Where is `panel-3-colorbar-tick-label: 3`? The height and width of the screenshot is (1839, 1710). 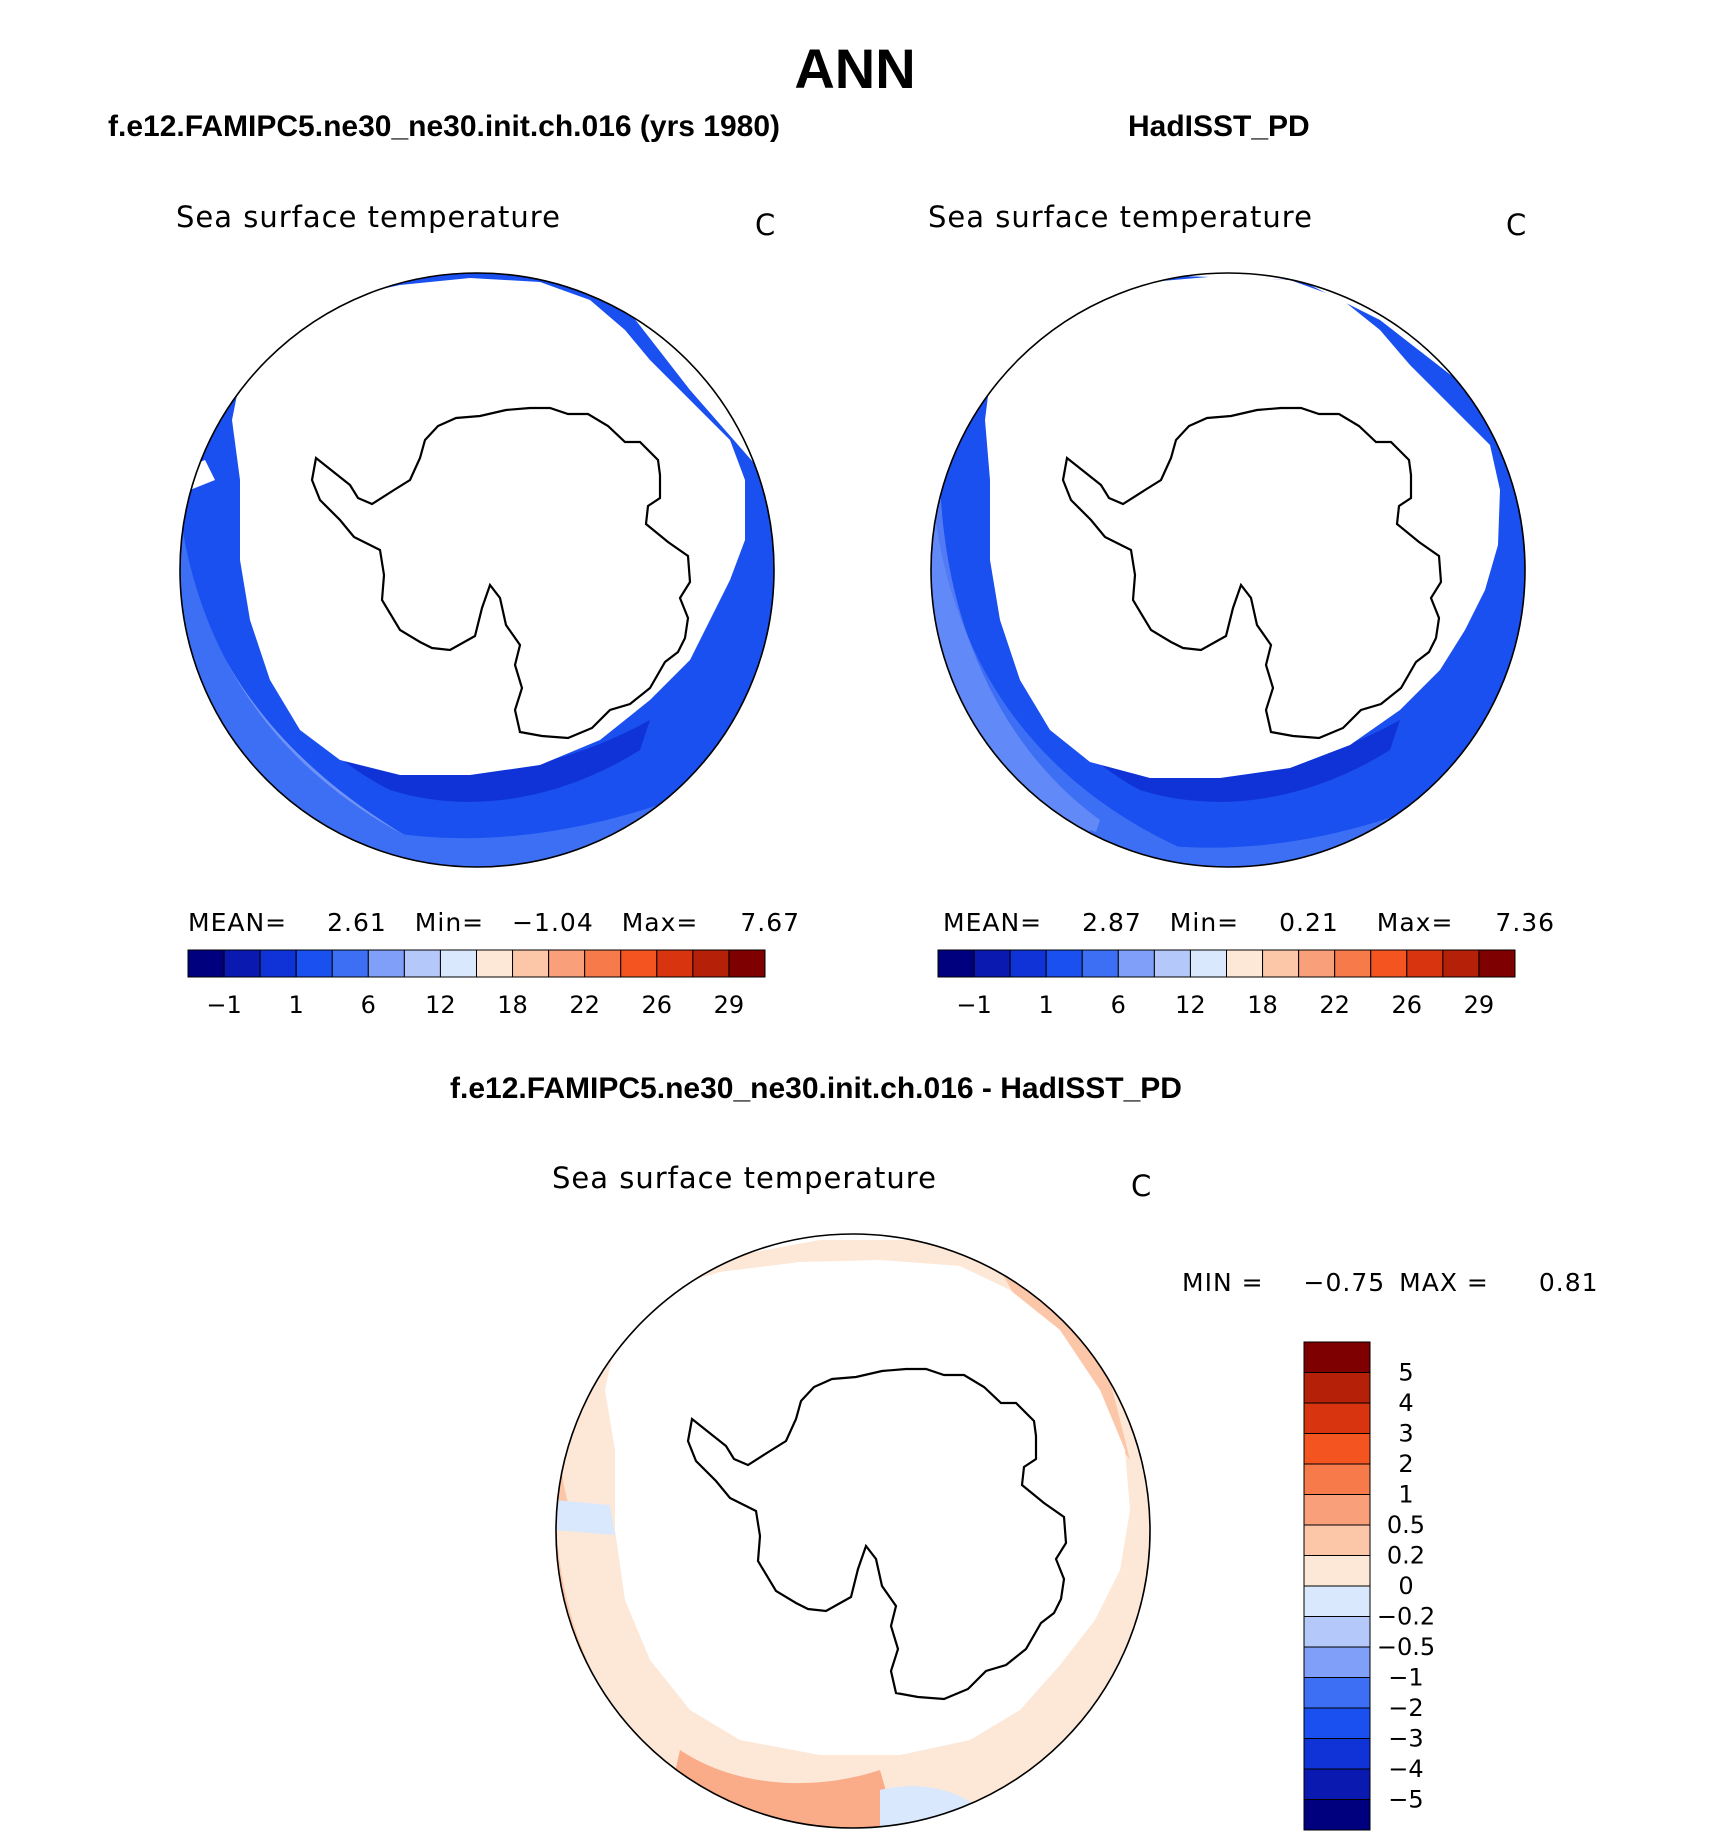 panel-3-colorbar-tick-label: 3 is located at coordinates (1405, 1434).